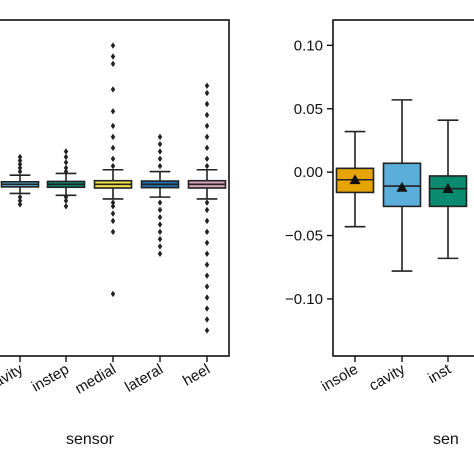 The width and height of the screenshot is (474, 474). Describe the element at coordinates (90, 439) in the screenshot. I see `left-x-axis-label: sensor` at that location.